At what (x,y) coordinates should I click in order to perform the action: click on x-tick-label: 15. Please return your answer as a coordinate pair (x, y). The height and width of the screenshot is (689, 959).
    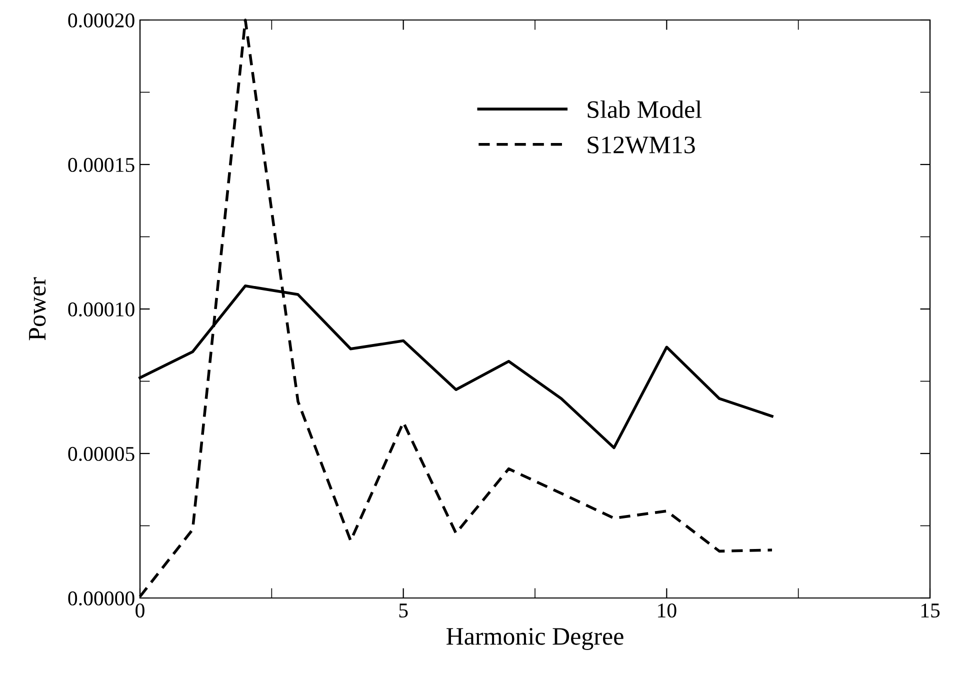
    Looking at the image, I should click on (930, 611).